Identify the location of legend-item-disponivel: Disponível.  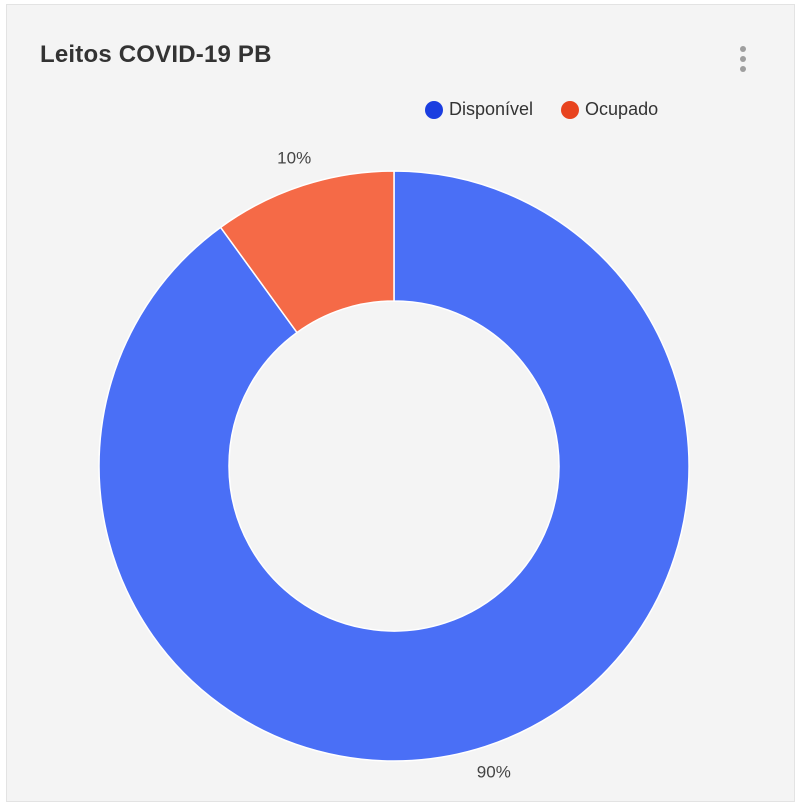
(479, 109).